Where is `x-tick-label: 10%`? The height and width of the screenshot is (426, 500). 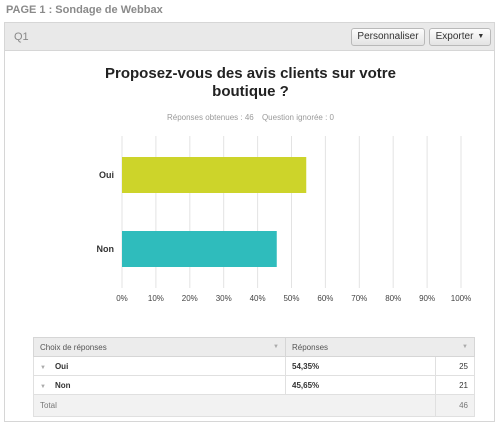 x-tick-label: 10% is located at coordinates (156, 298).